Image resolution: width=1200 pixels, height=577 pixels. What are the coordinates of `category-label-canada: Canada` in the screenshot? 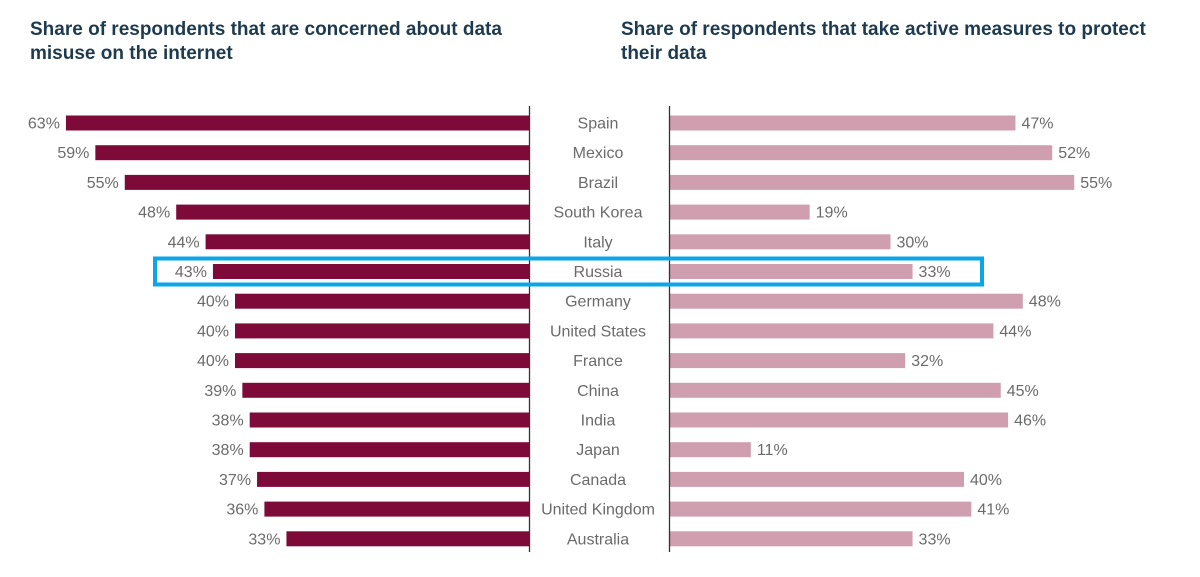 It's located at (598, 480).